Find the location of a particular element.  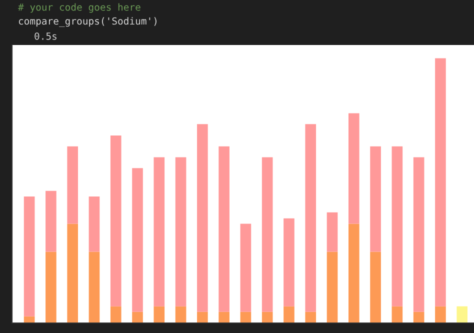

text: # your code goes here is located at coordinates (79, 8).